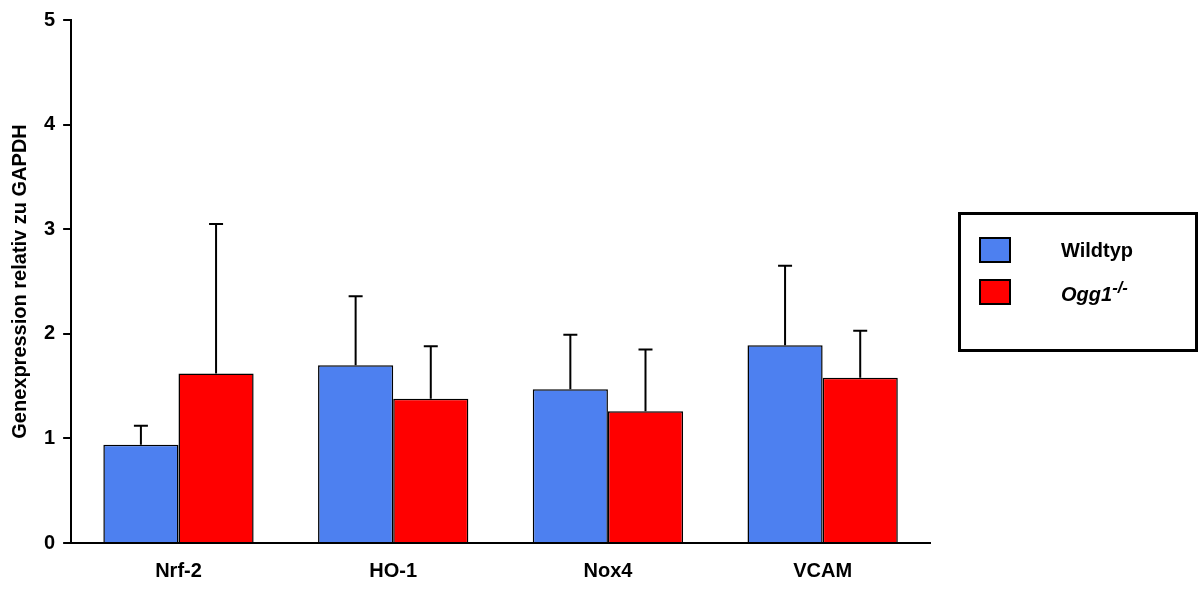  What do you see at coordinates (50, 436) in the screenshot?
I see `y-tick-label: 1` at bounding box center [50, 436].